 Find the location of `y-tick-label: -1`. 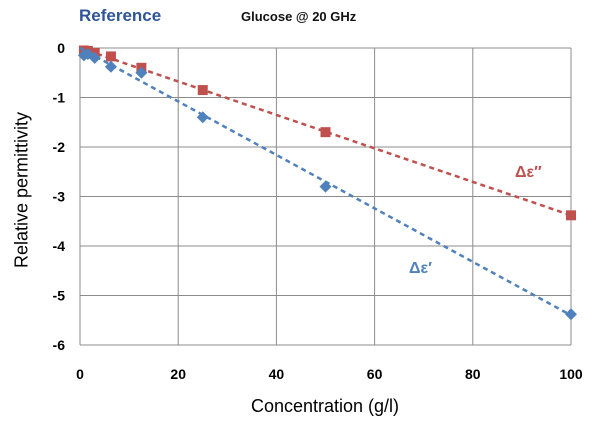

y-tick-label: -1 is located at coordinates (59, 98).